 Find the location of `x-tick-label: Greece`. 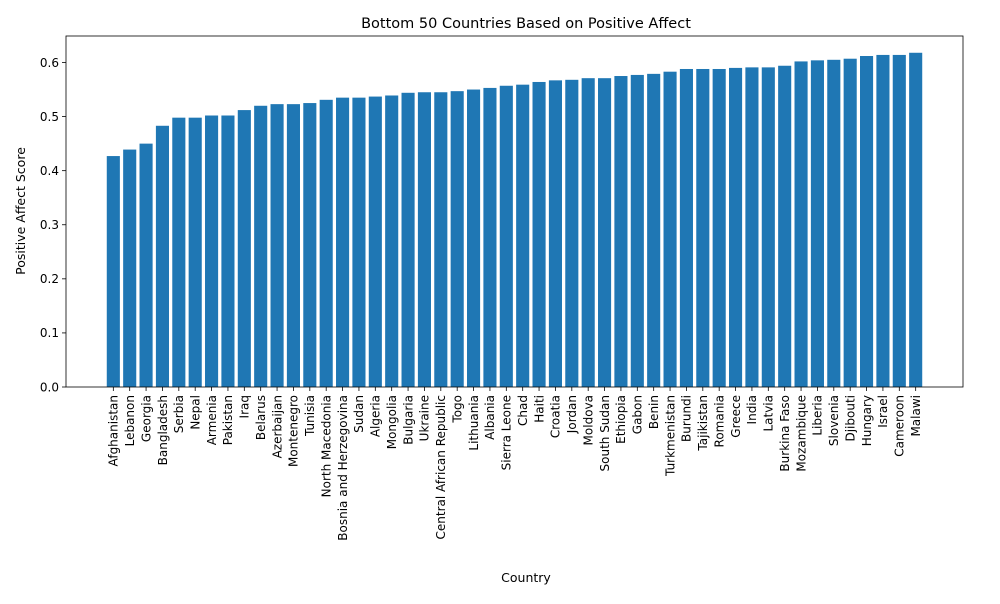

x-tick-label: Greece is located at coordinates (736, 416).